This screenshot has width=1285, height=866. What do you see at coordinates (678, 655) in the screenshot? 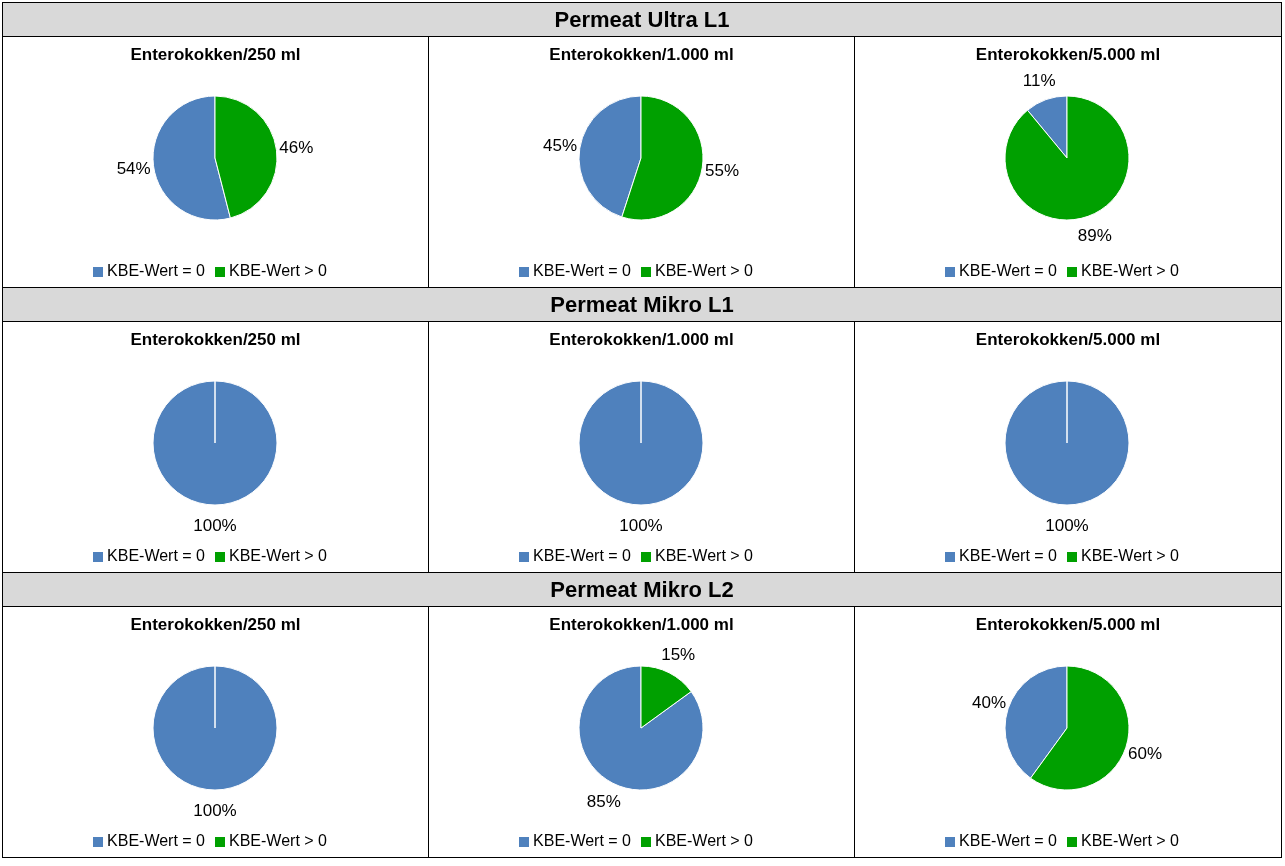
I see `data-label: 15%` at bounding box center [678, 655].